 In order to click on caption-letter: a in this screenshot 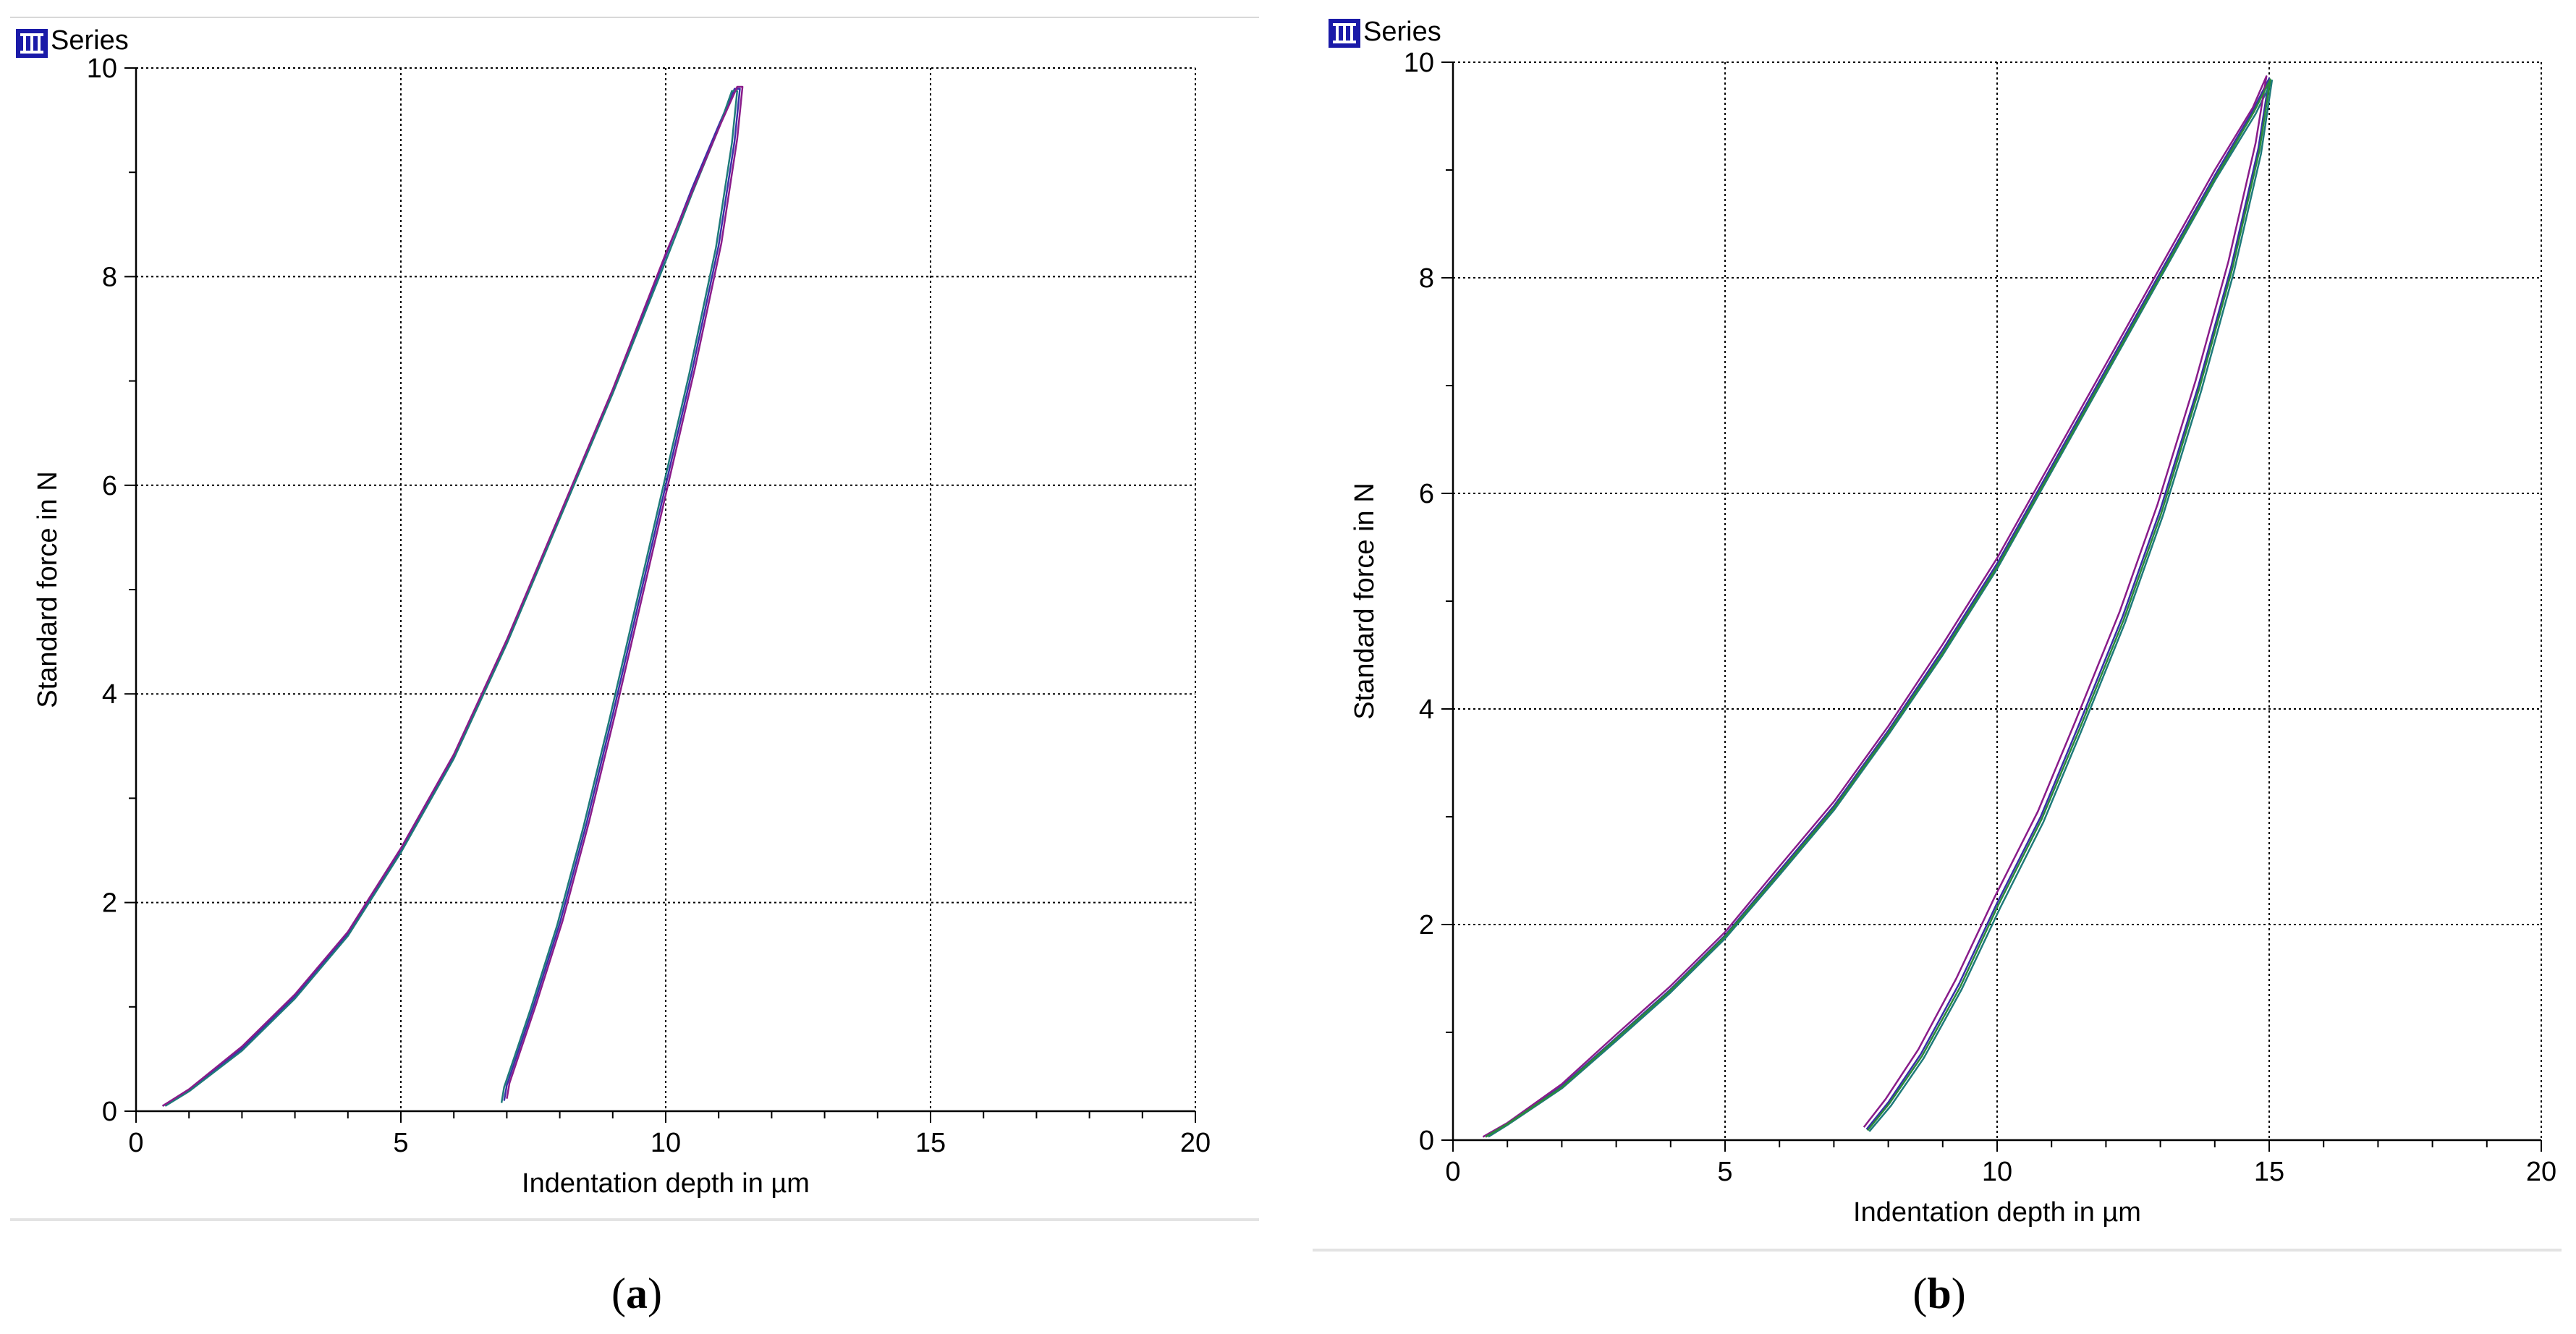, I will do `click(637, 1294)`.